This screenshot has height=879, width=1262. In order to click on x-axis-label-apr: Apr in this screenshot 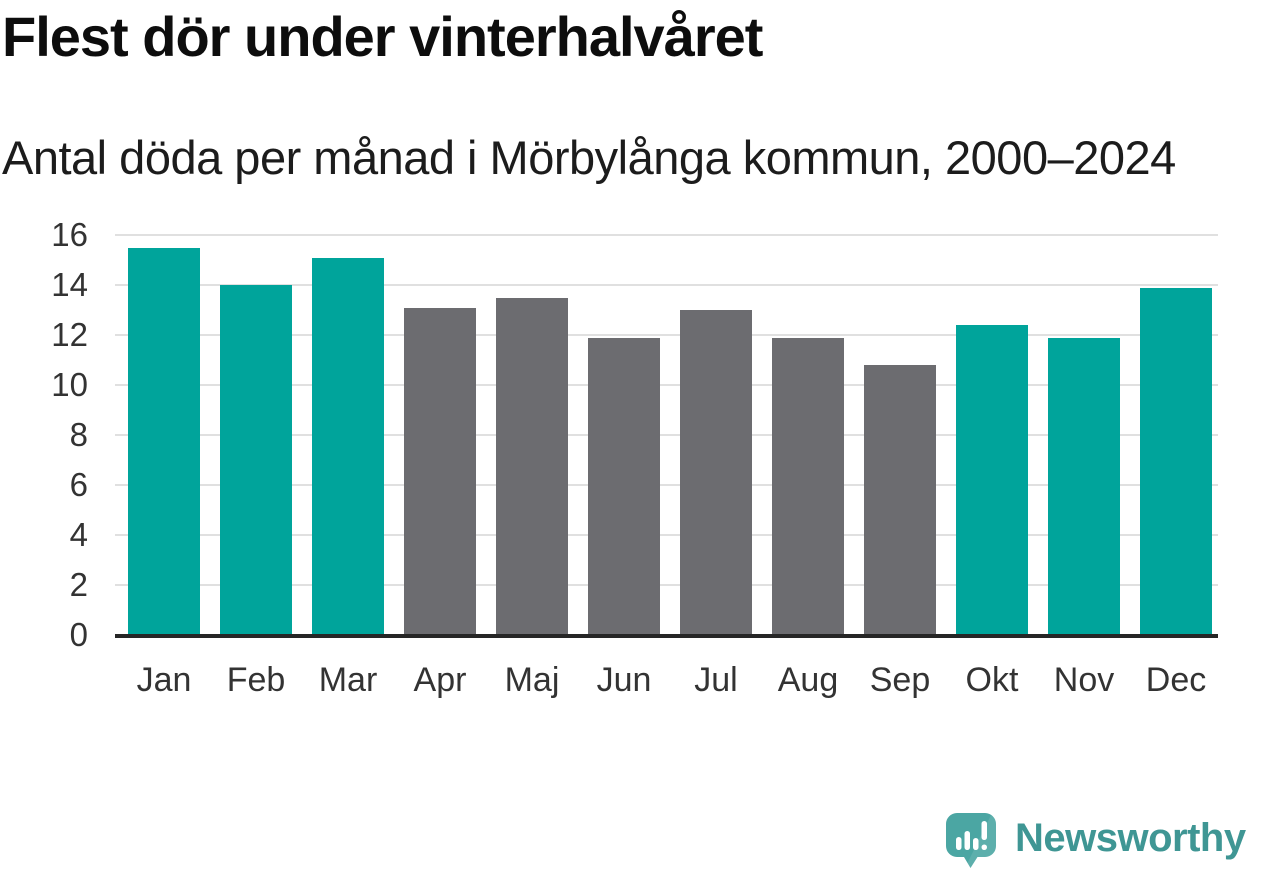, I will do `click(440, 680)`.